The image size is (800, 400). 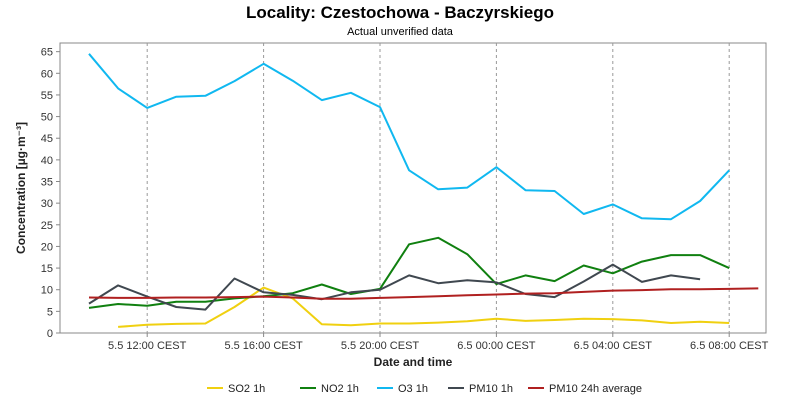 I want to click on y-tick-label: 50, so click(x=47, y=118).